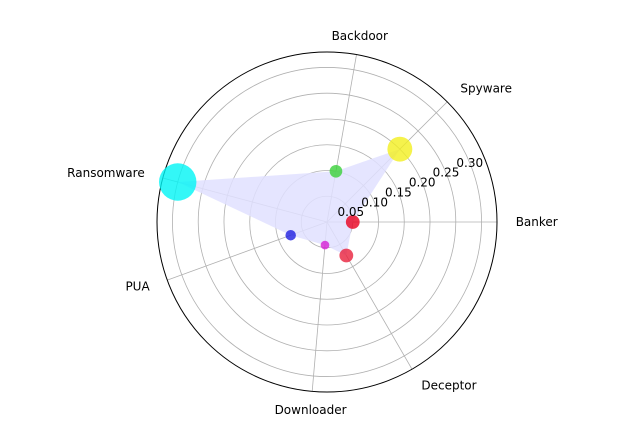 This screenshot has width=640, height=443. What do you see at coordinates (346, 255) in the screenshot?
I see `point-deceptor` at bounding box center [346, 255].